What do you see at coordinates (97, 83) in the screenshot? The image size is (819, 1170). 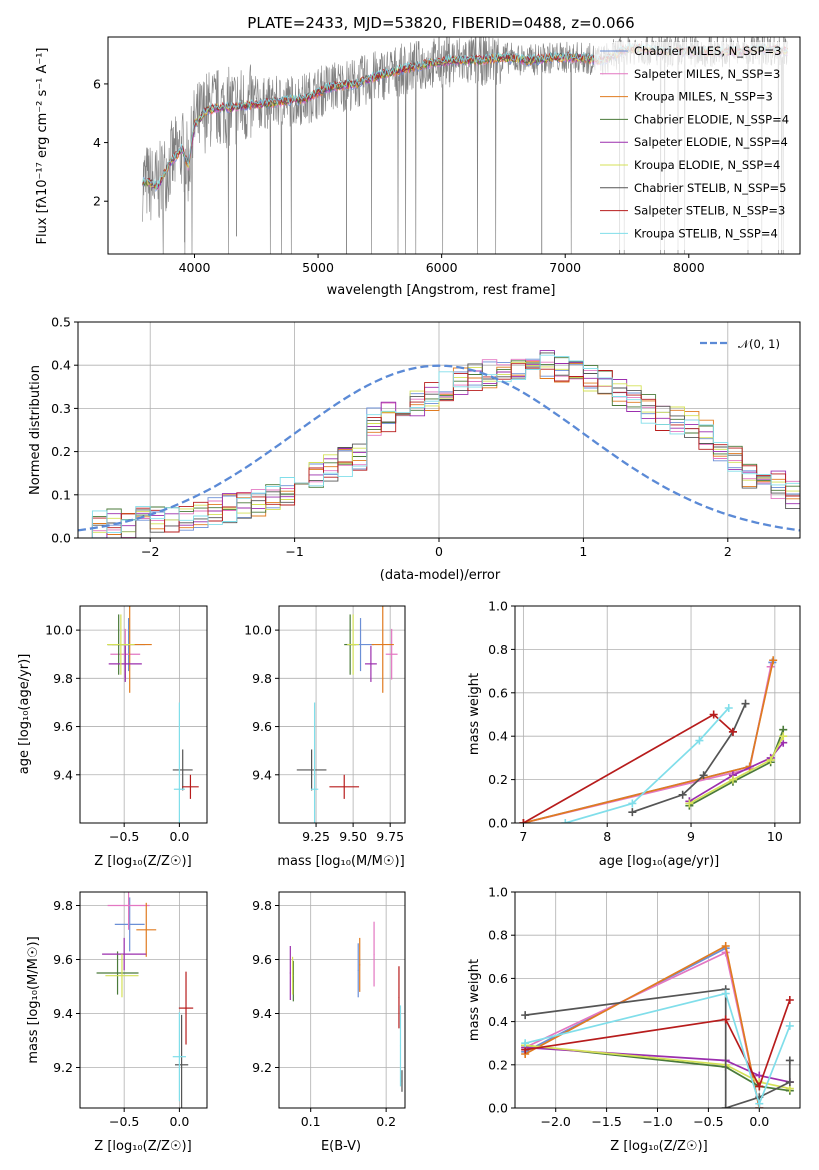 I see `y-tick-label: 6` at bounding box center [97, 83].